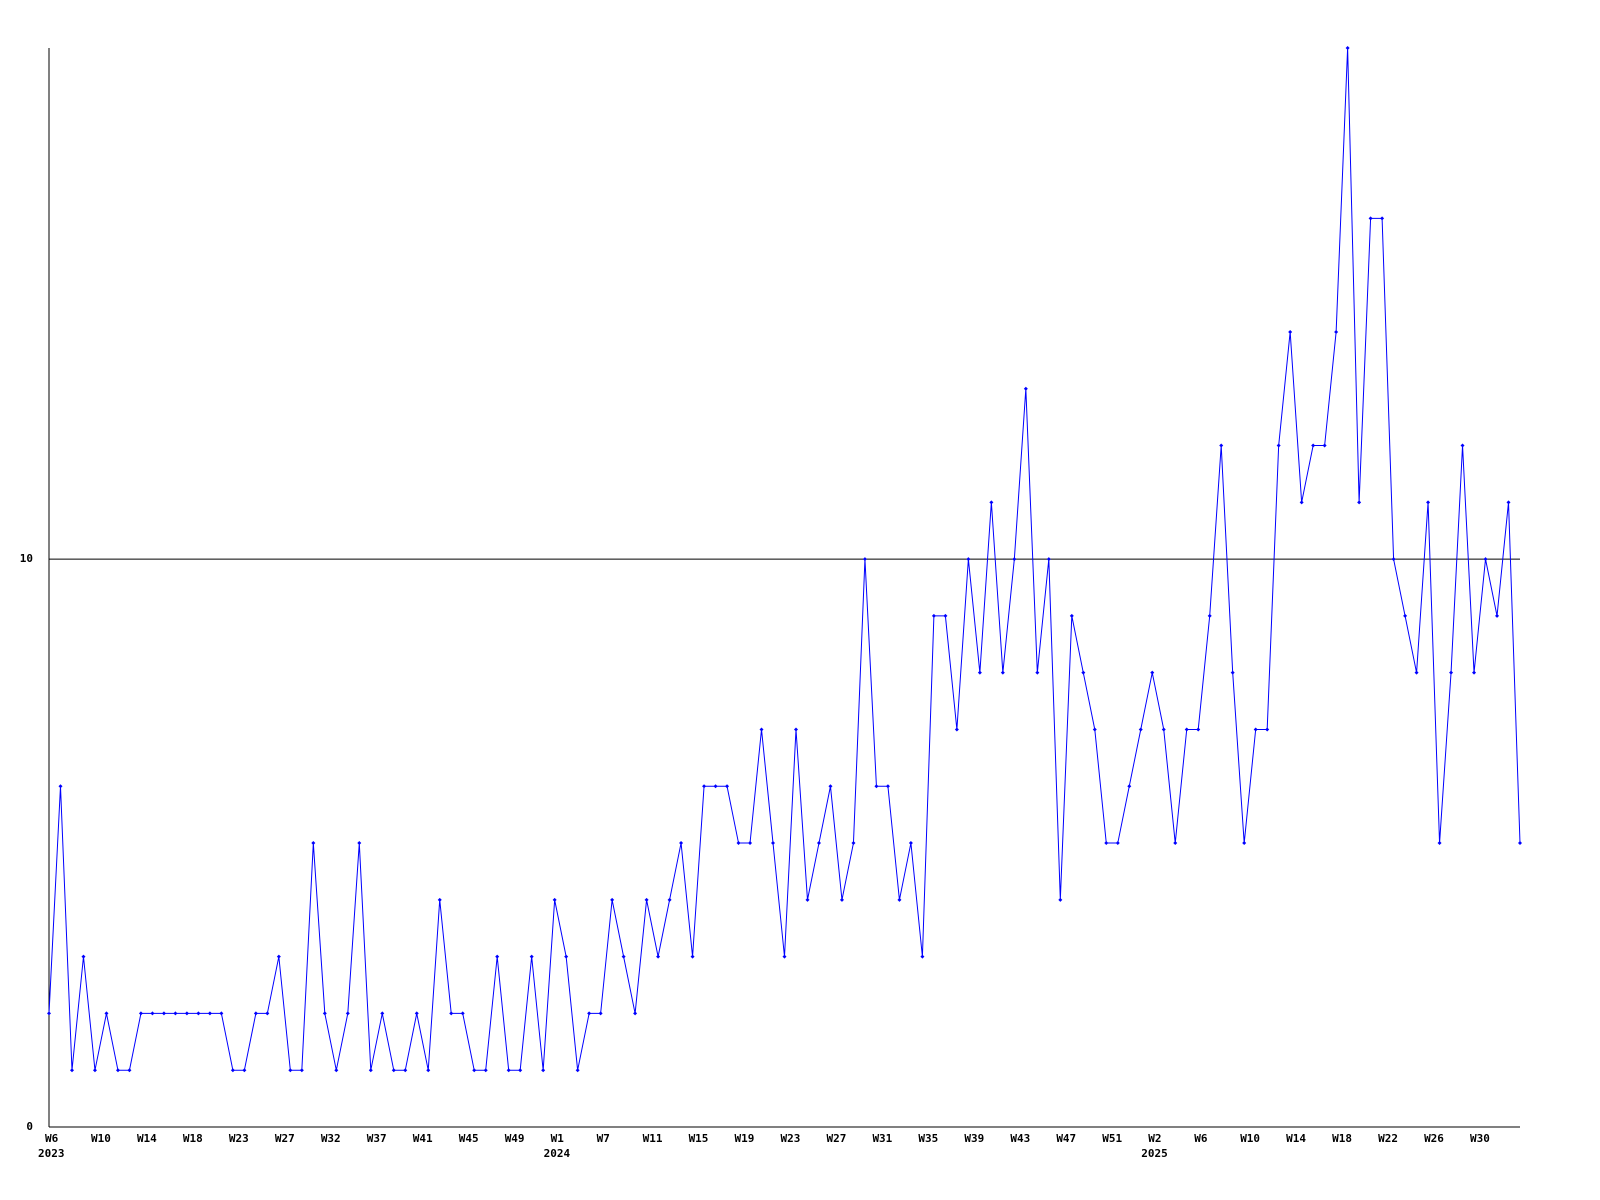 Image resolution: width=1600 pixels, height=1200 pixels. I want to click on x-tick-label: W31, so click(882, 1138).